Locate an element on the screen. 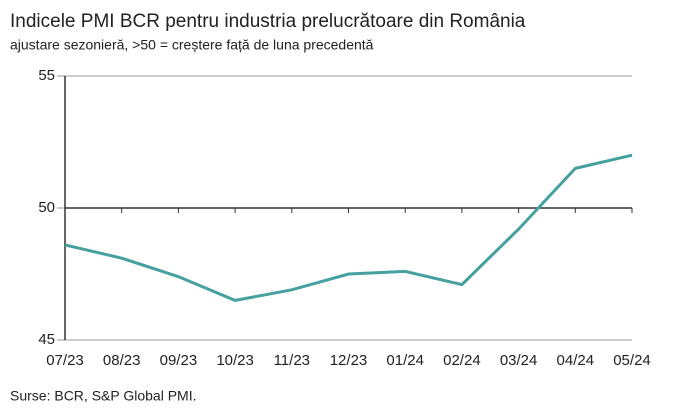  x-tick-label: 05/24 is located at coordinates (632, 360).